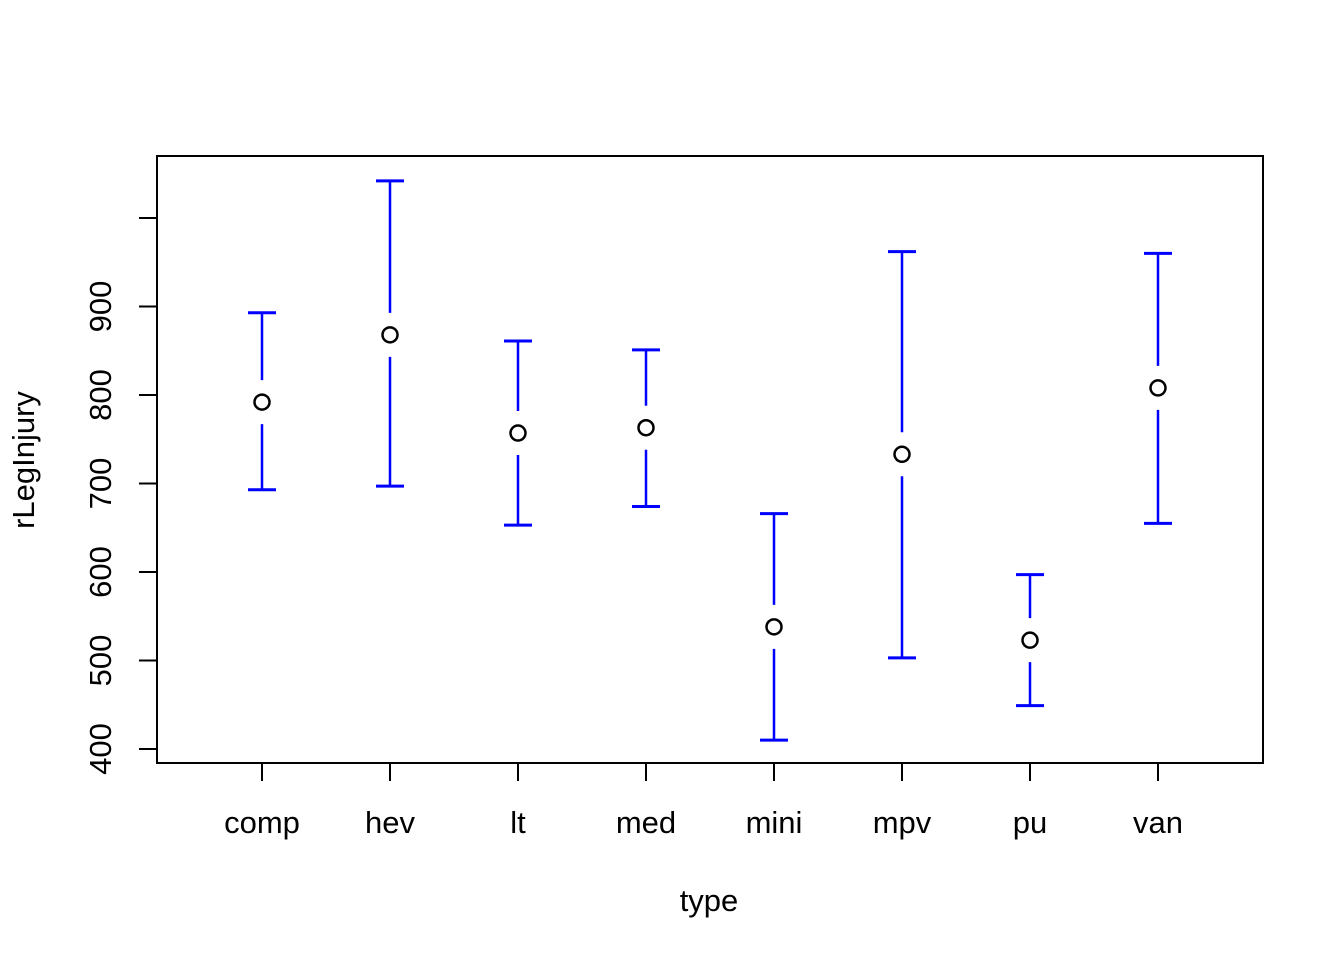 This screenshot has height=960, width=1344. I want to click on y-tick-label: 800, so click(100, 395).